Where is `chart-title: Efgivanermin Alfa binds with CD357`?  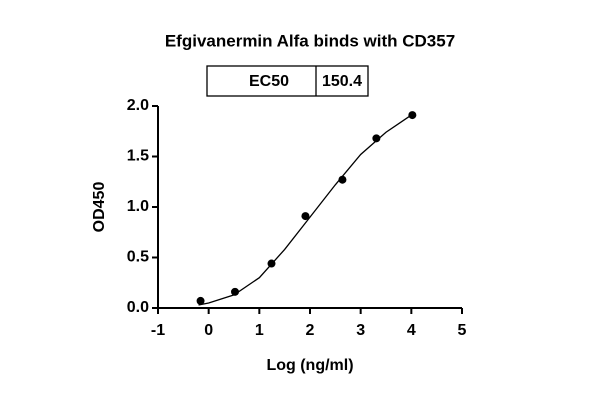
chart-title: Efgivanermin Alfa binds with CD357 is located at coordinates (310, 40).